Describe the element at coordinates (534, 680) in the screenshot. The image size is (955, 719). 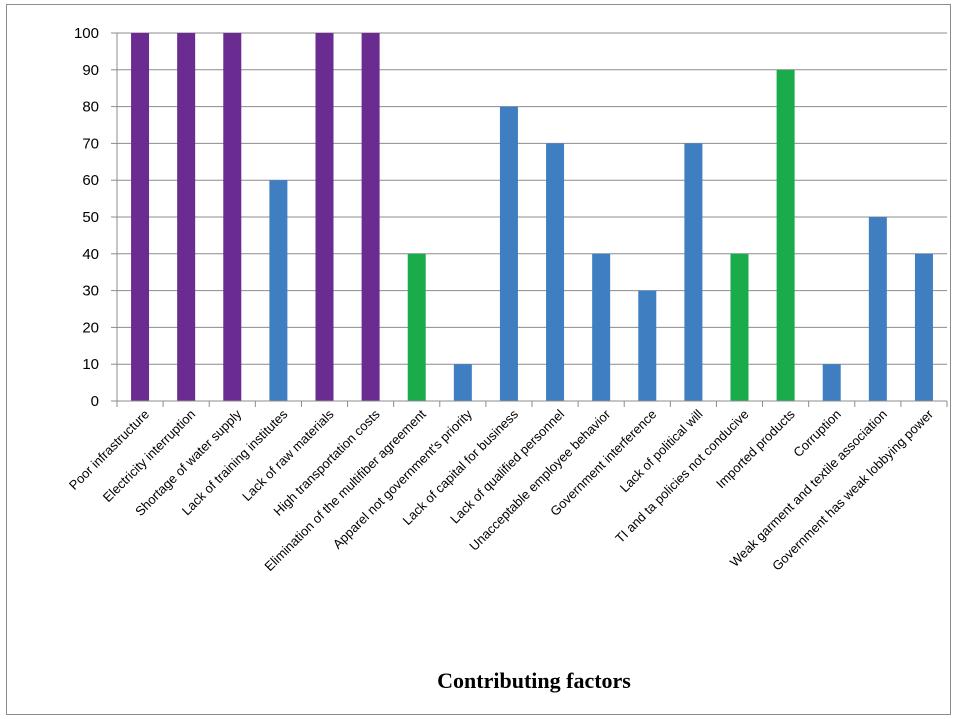
I see `x-axis-title: Contributing factors` at that location.